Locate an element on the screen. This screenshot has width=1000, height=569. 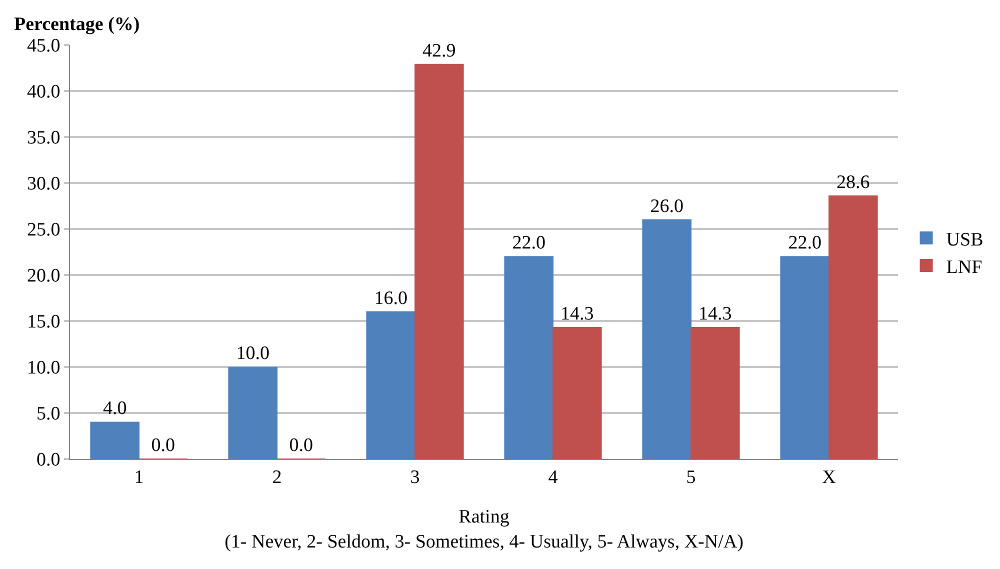
x-tick-label: 2 is located at coordinates (277, 477).